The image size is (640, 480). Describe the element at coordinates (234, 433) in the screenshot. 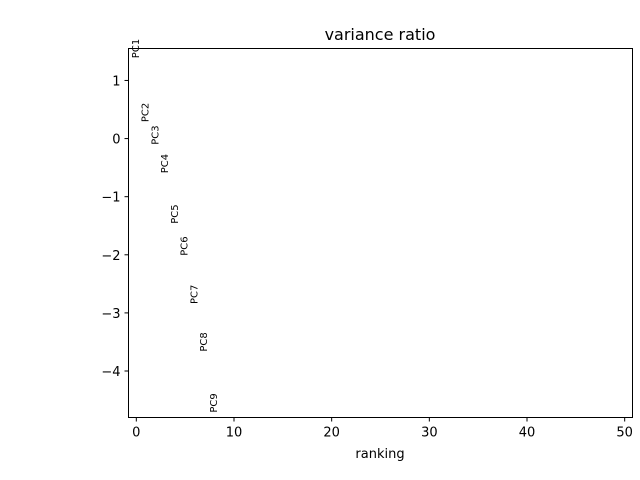

I see `x-tick-label: 10` at that location.